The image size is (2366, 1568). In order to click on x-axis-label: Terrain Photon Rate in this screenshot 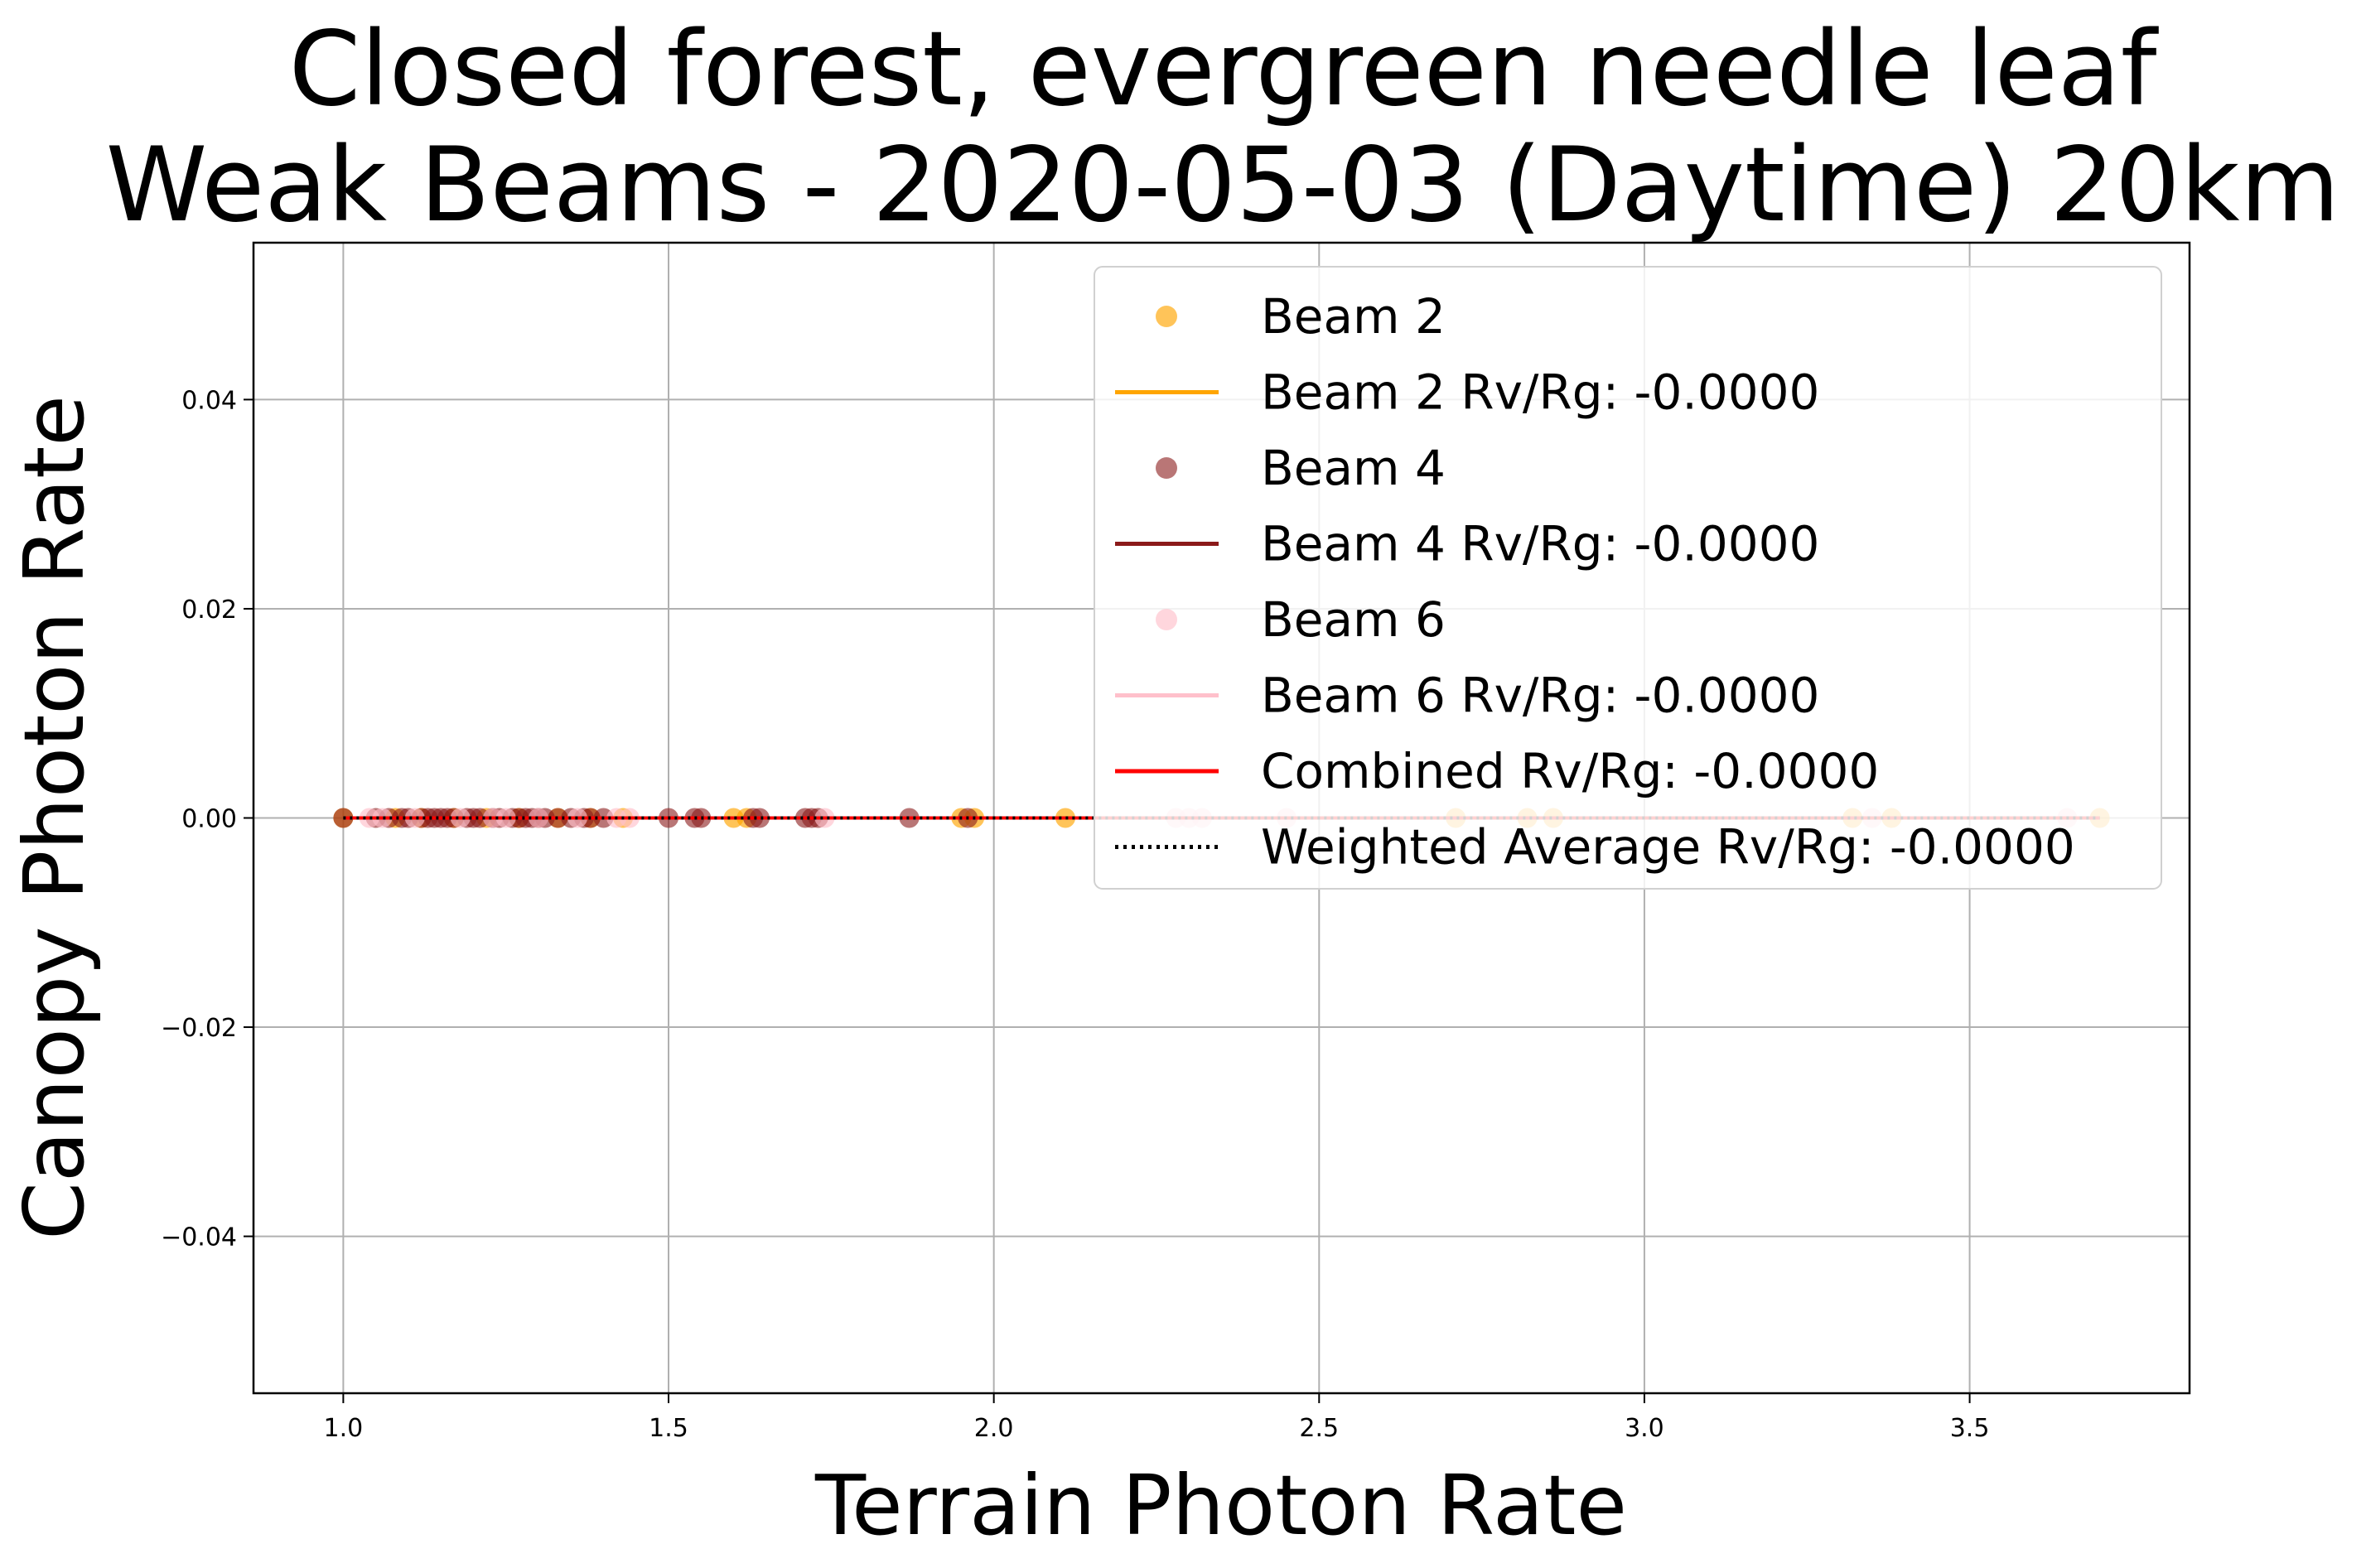, I will do `click(1220, 1505)`.